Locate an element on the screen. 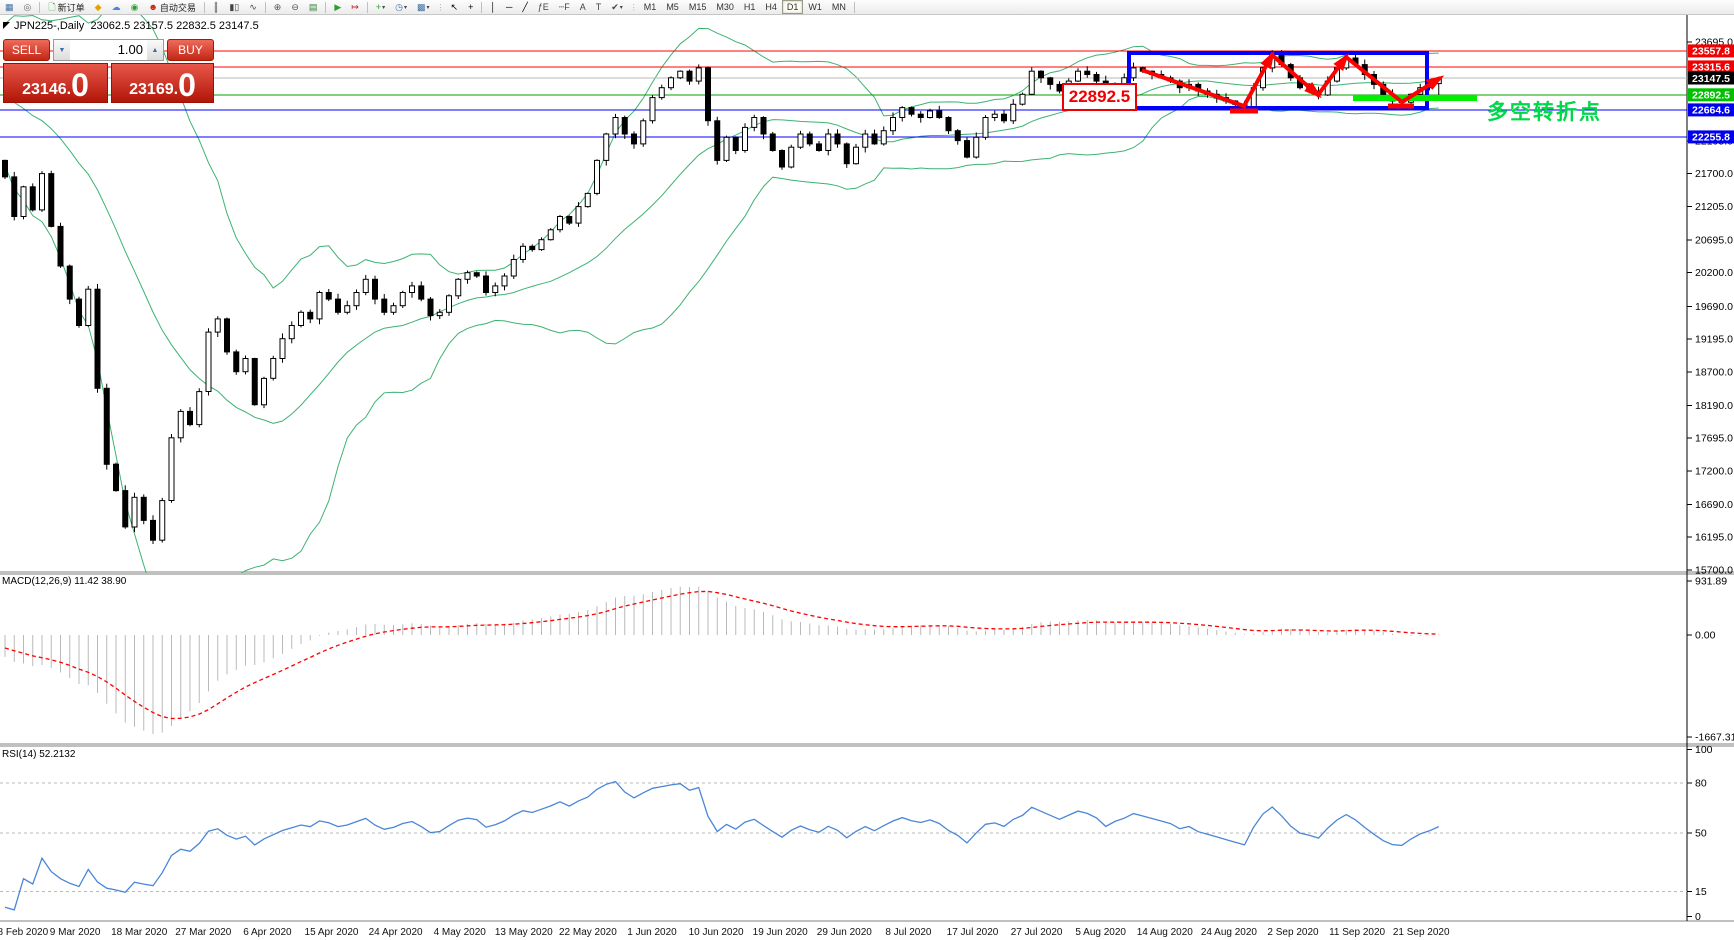 The width and height of the screenshot is (1734, 940). bar-chart-icon: ║ is located at coordinates (216, 7).